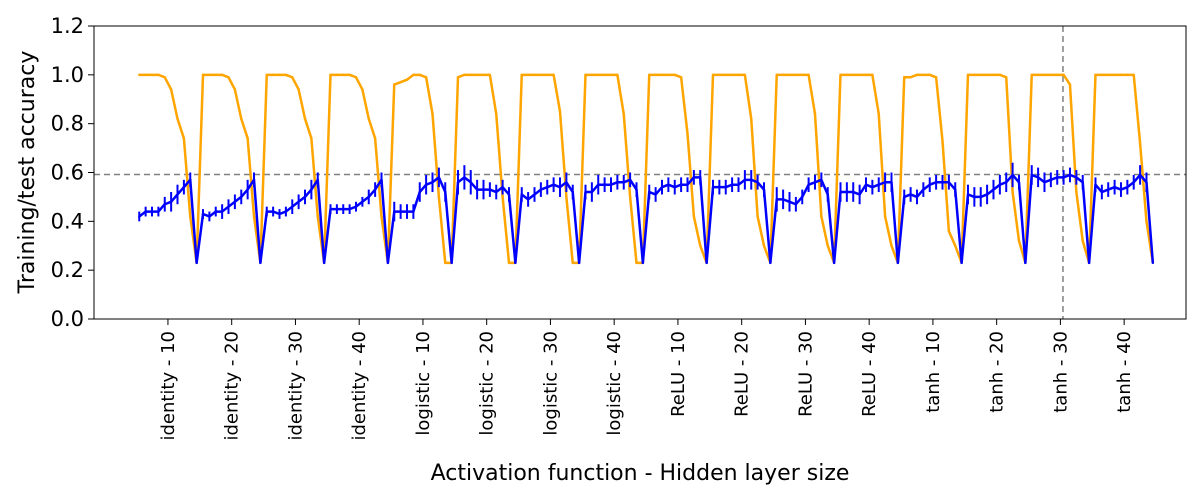 The image size is (1200, 500). What do you see at coordinates (359, 386) in the screenshot?
I see `x-tick-label: identity - 40` at bounding box center [359, 386].